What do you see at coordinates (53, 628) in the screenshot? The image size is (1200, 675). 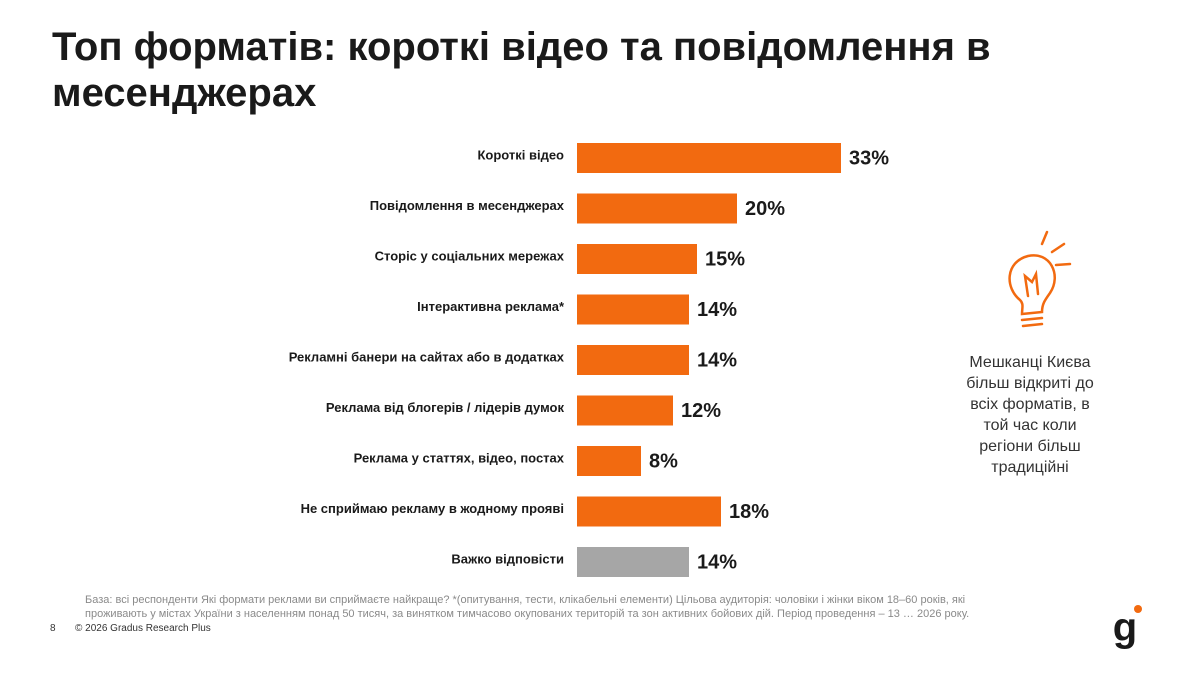 I see `page-number: 8` at bounding box center [53, 628].